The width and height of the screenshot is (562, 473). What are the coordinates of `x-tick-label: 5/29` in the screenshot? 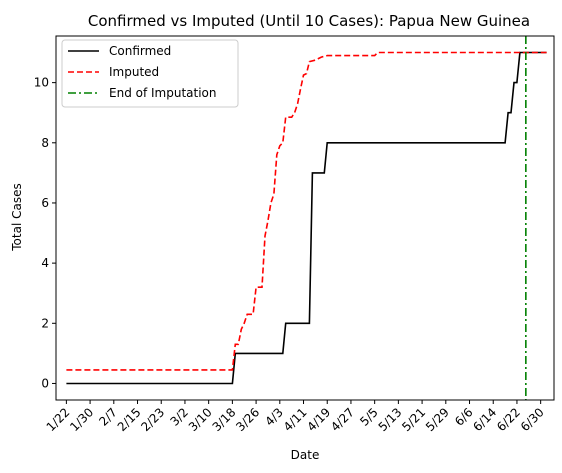 It's located at (437, 419).